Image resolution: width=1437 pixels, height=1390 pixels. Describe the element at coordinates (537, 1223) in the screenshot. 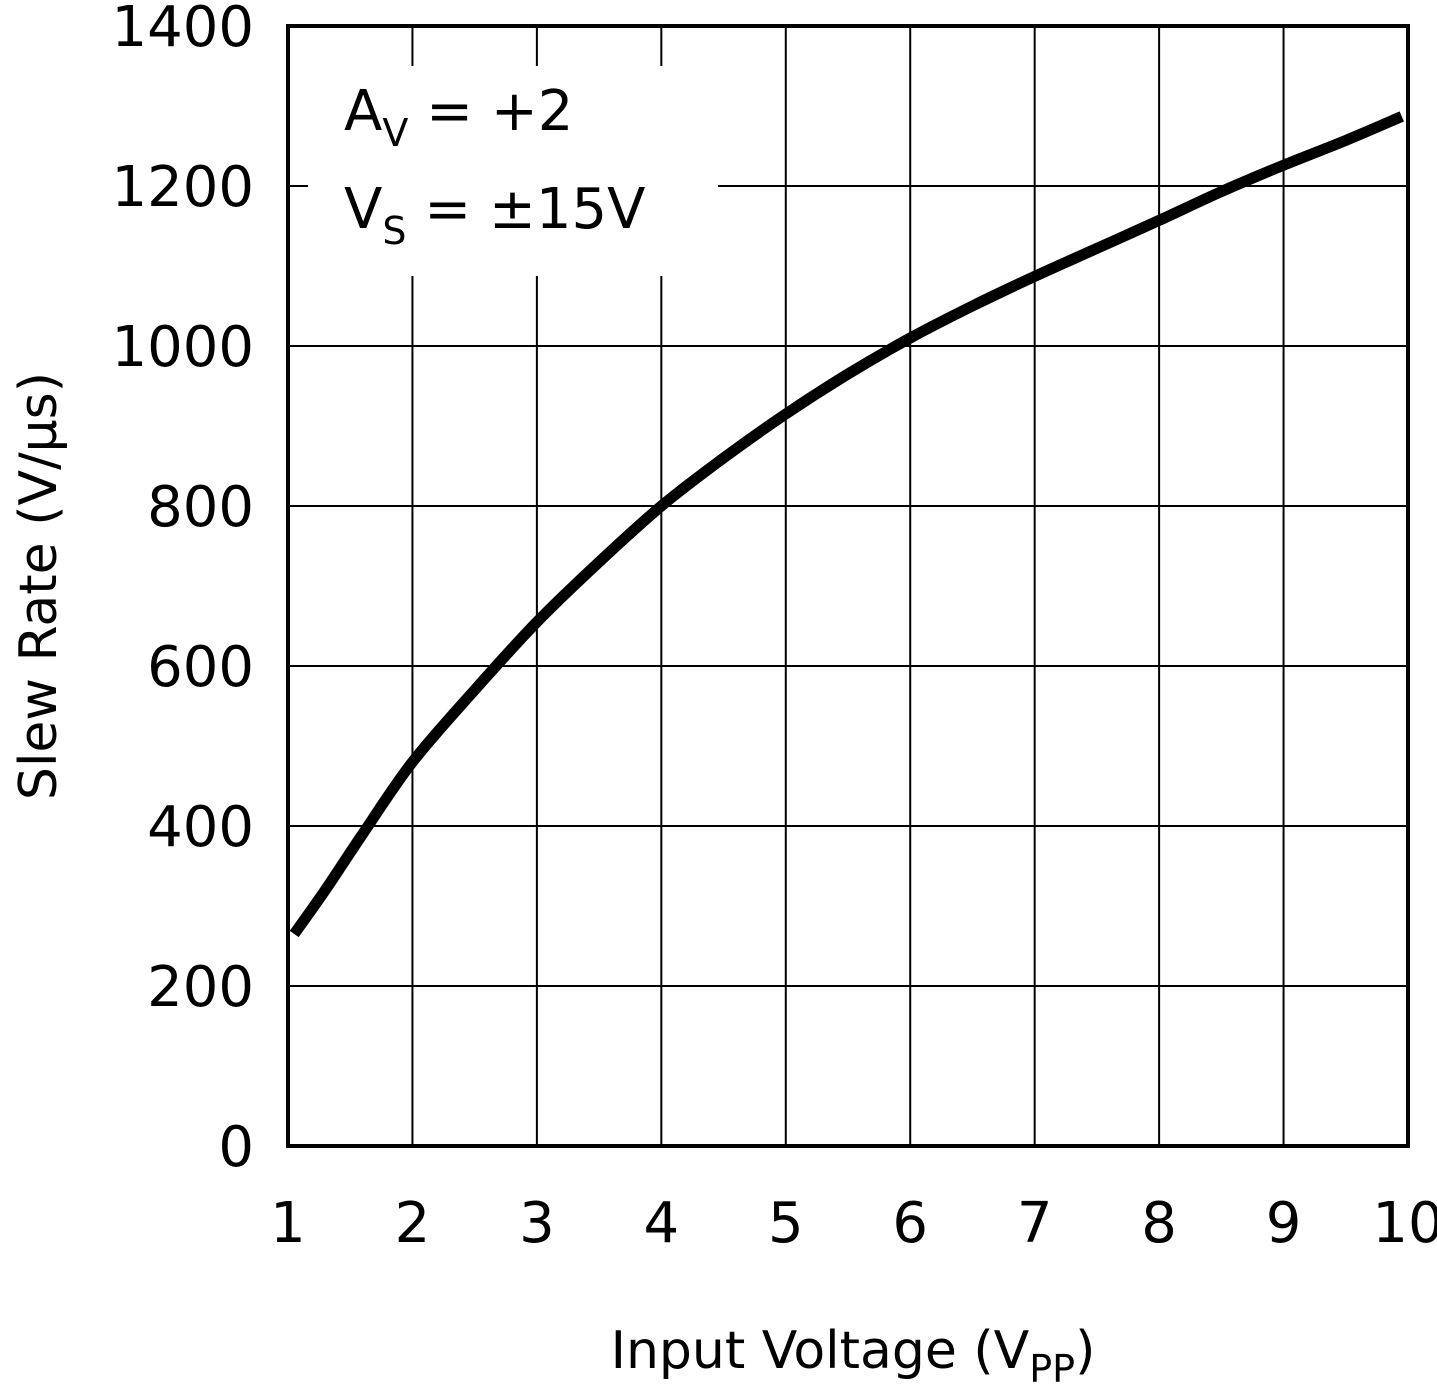

I see `x-tick-label: 3` at that location.